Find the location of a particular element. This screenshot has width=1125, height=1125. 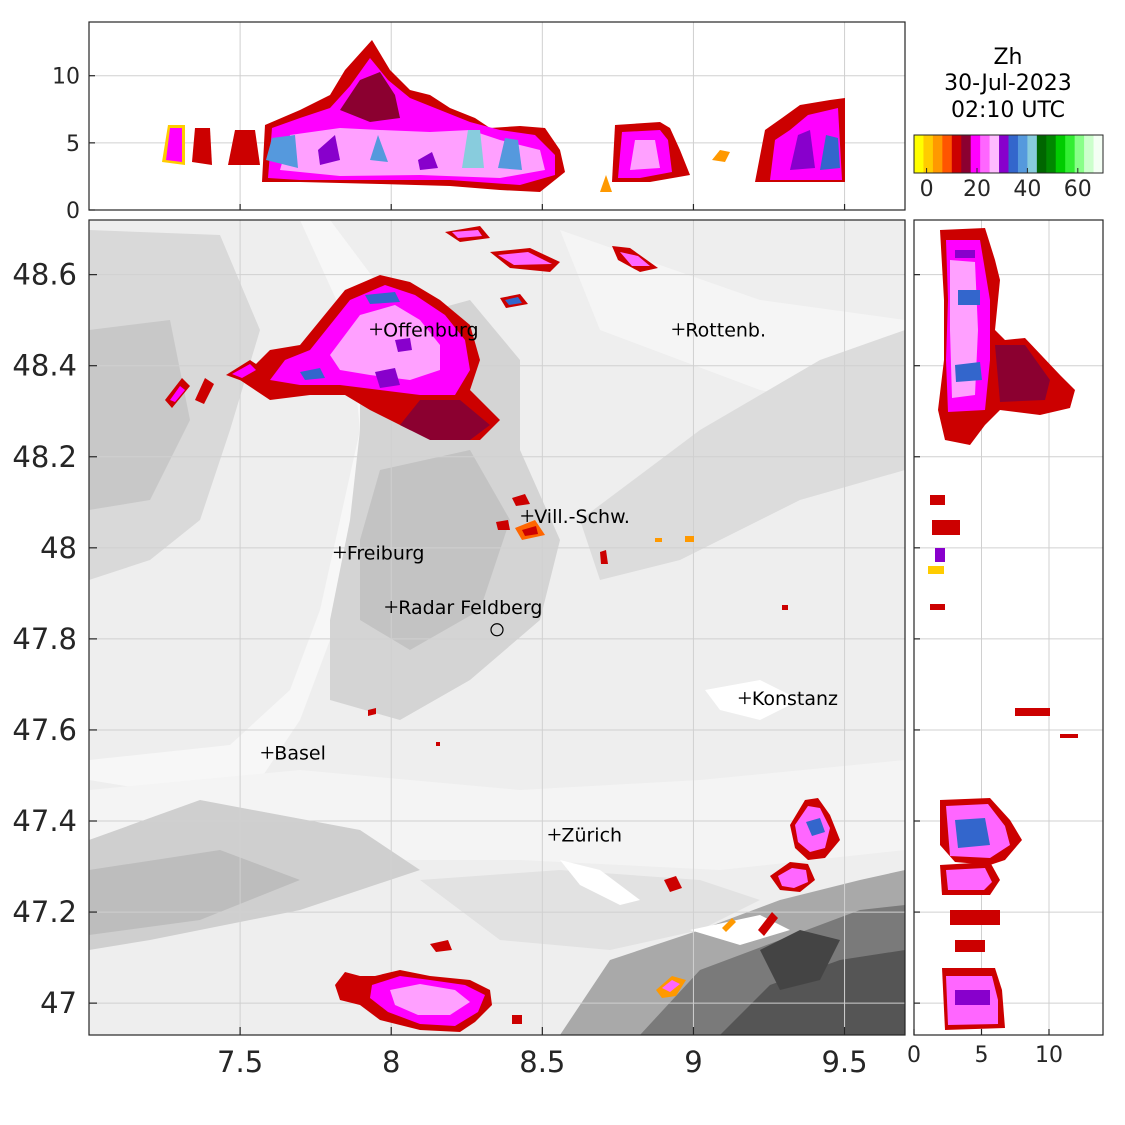

right-cross-section-panel: 0 5 10 is located at coordinates (1005, 643).